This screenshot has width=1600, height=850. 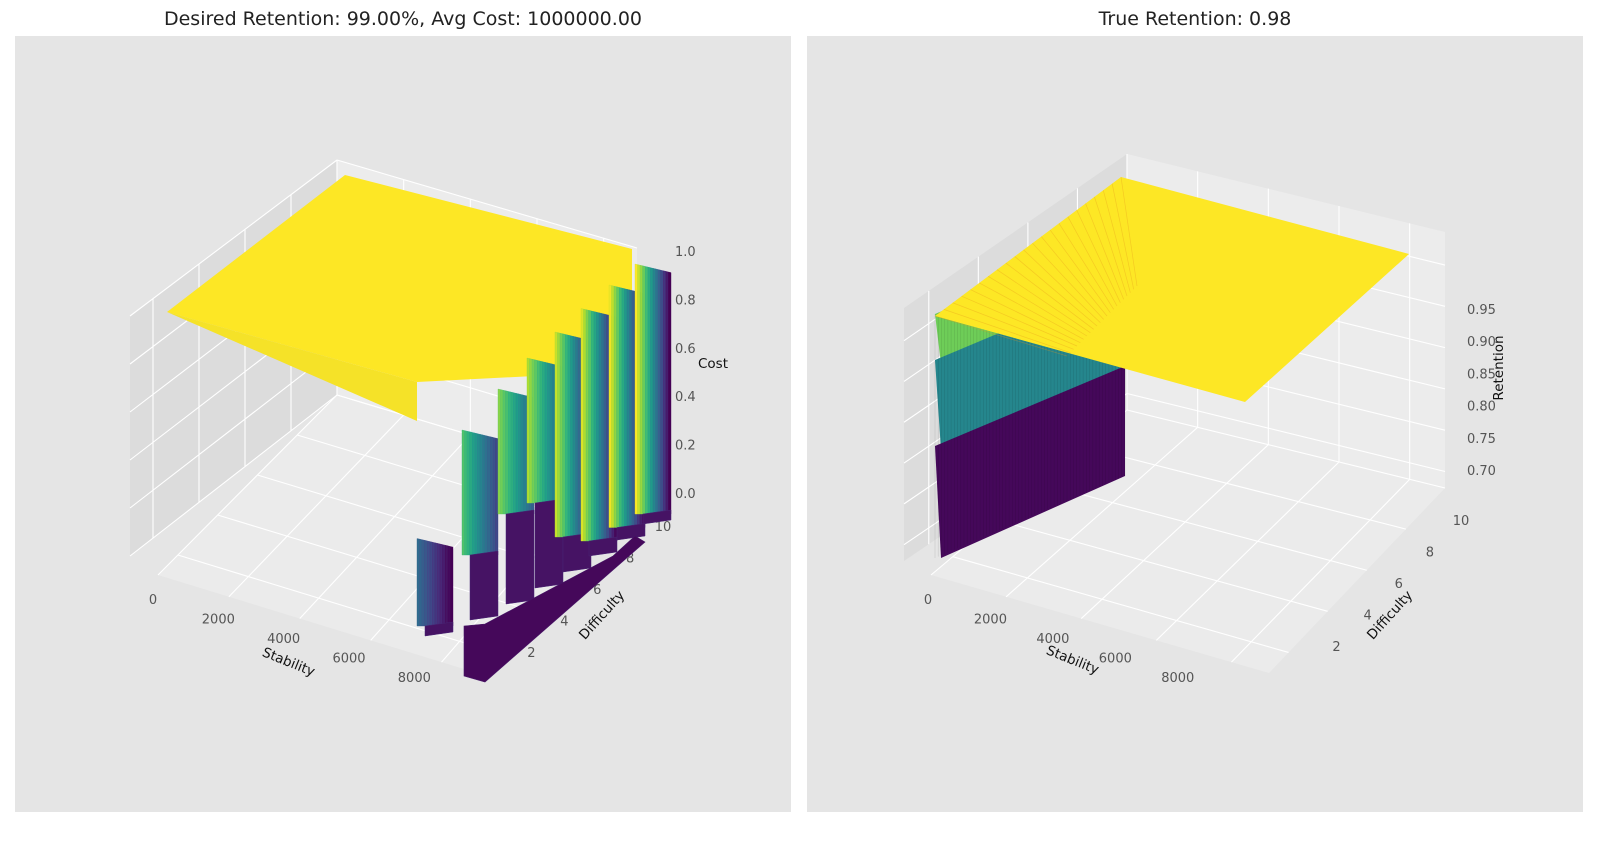 What do you see at coordinates (218, 620) in the screenshot?
I see `x-tick-label: 2000` at bounding box center [218, 620].